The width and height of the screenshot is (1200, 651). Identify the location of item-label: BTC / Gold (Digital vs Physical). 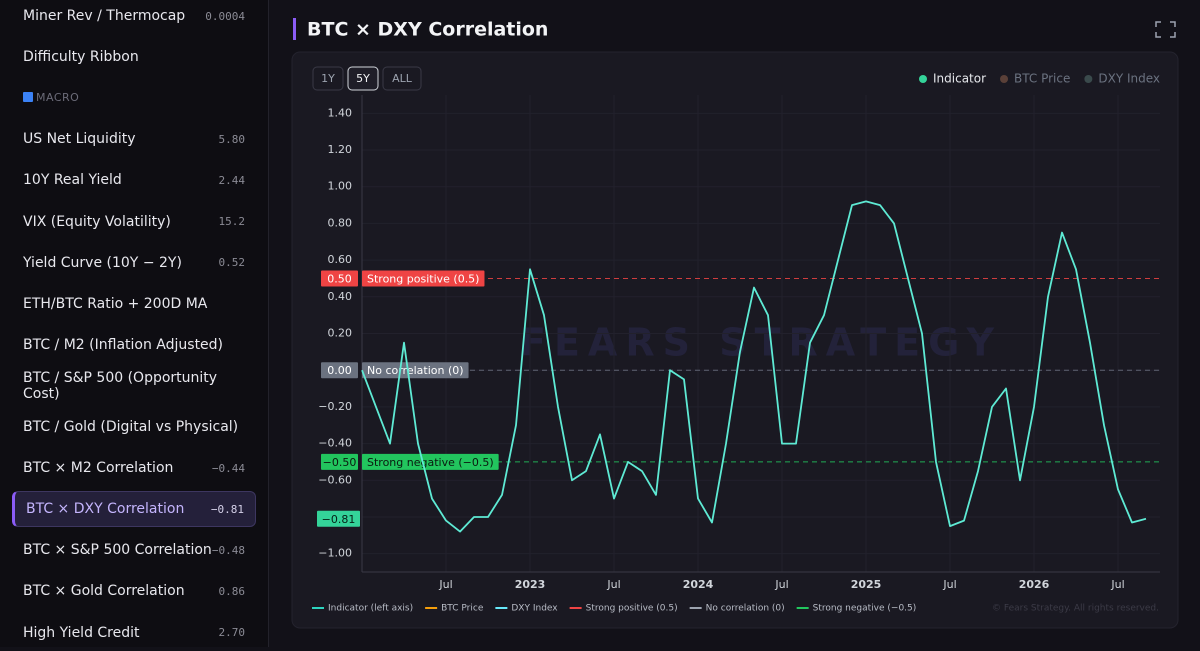
(131, 427).